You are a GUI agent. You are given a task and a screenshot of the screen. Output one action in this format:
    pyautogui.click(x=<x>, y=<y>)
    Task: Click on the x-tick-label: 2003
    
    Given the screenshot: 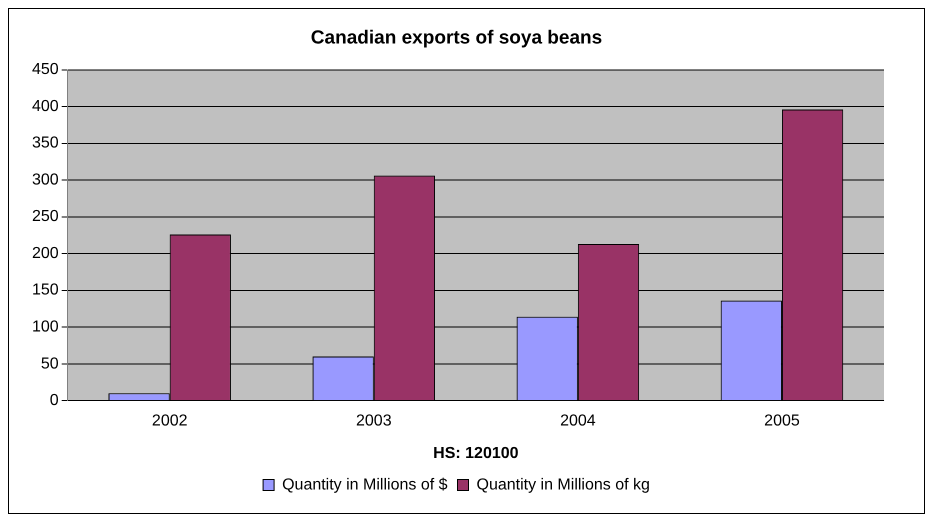 What is the action you would take?
    pyautogui.click(x=374, y=421)
    